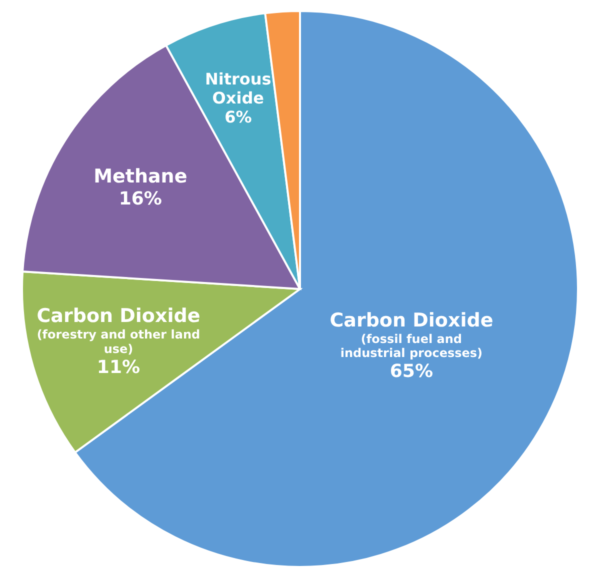  What do you see at coordinates (238, 88) in the screenshot?
I see `slice-label: Nitrous Oxide` at bounding box center [238, 88].